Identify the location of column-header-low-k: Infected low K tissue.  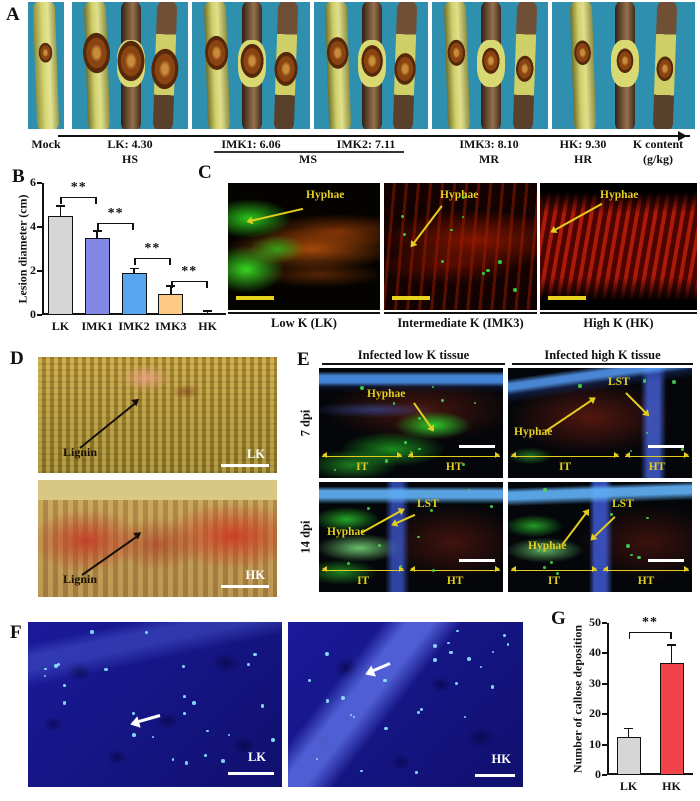
(413, 356).